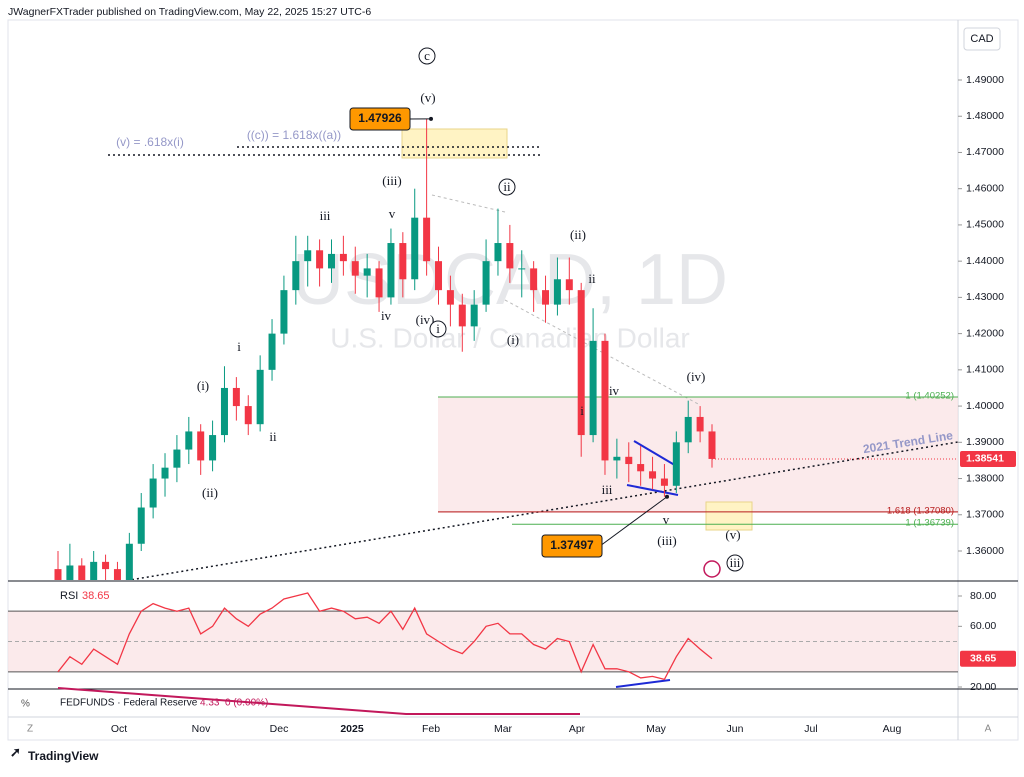  I want to click on price-tick-label: 1.41000, so click(985, 370).